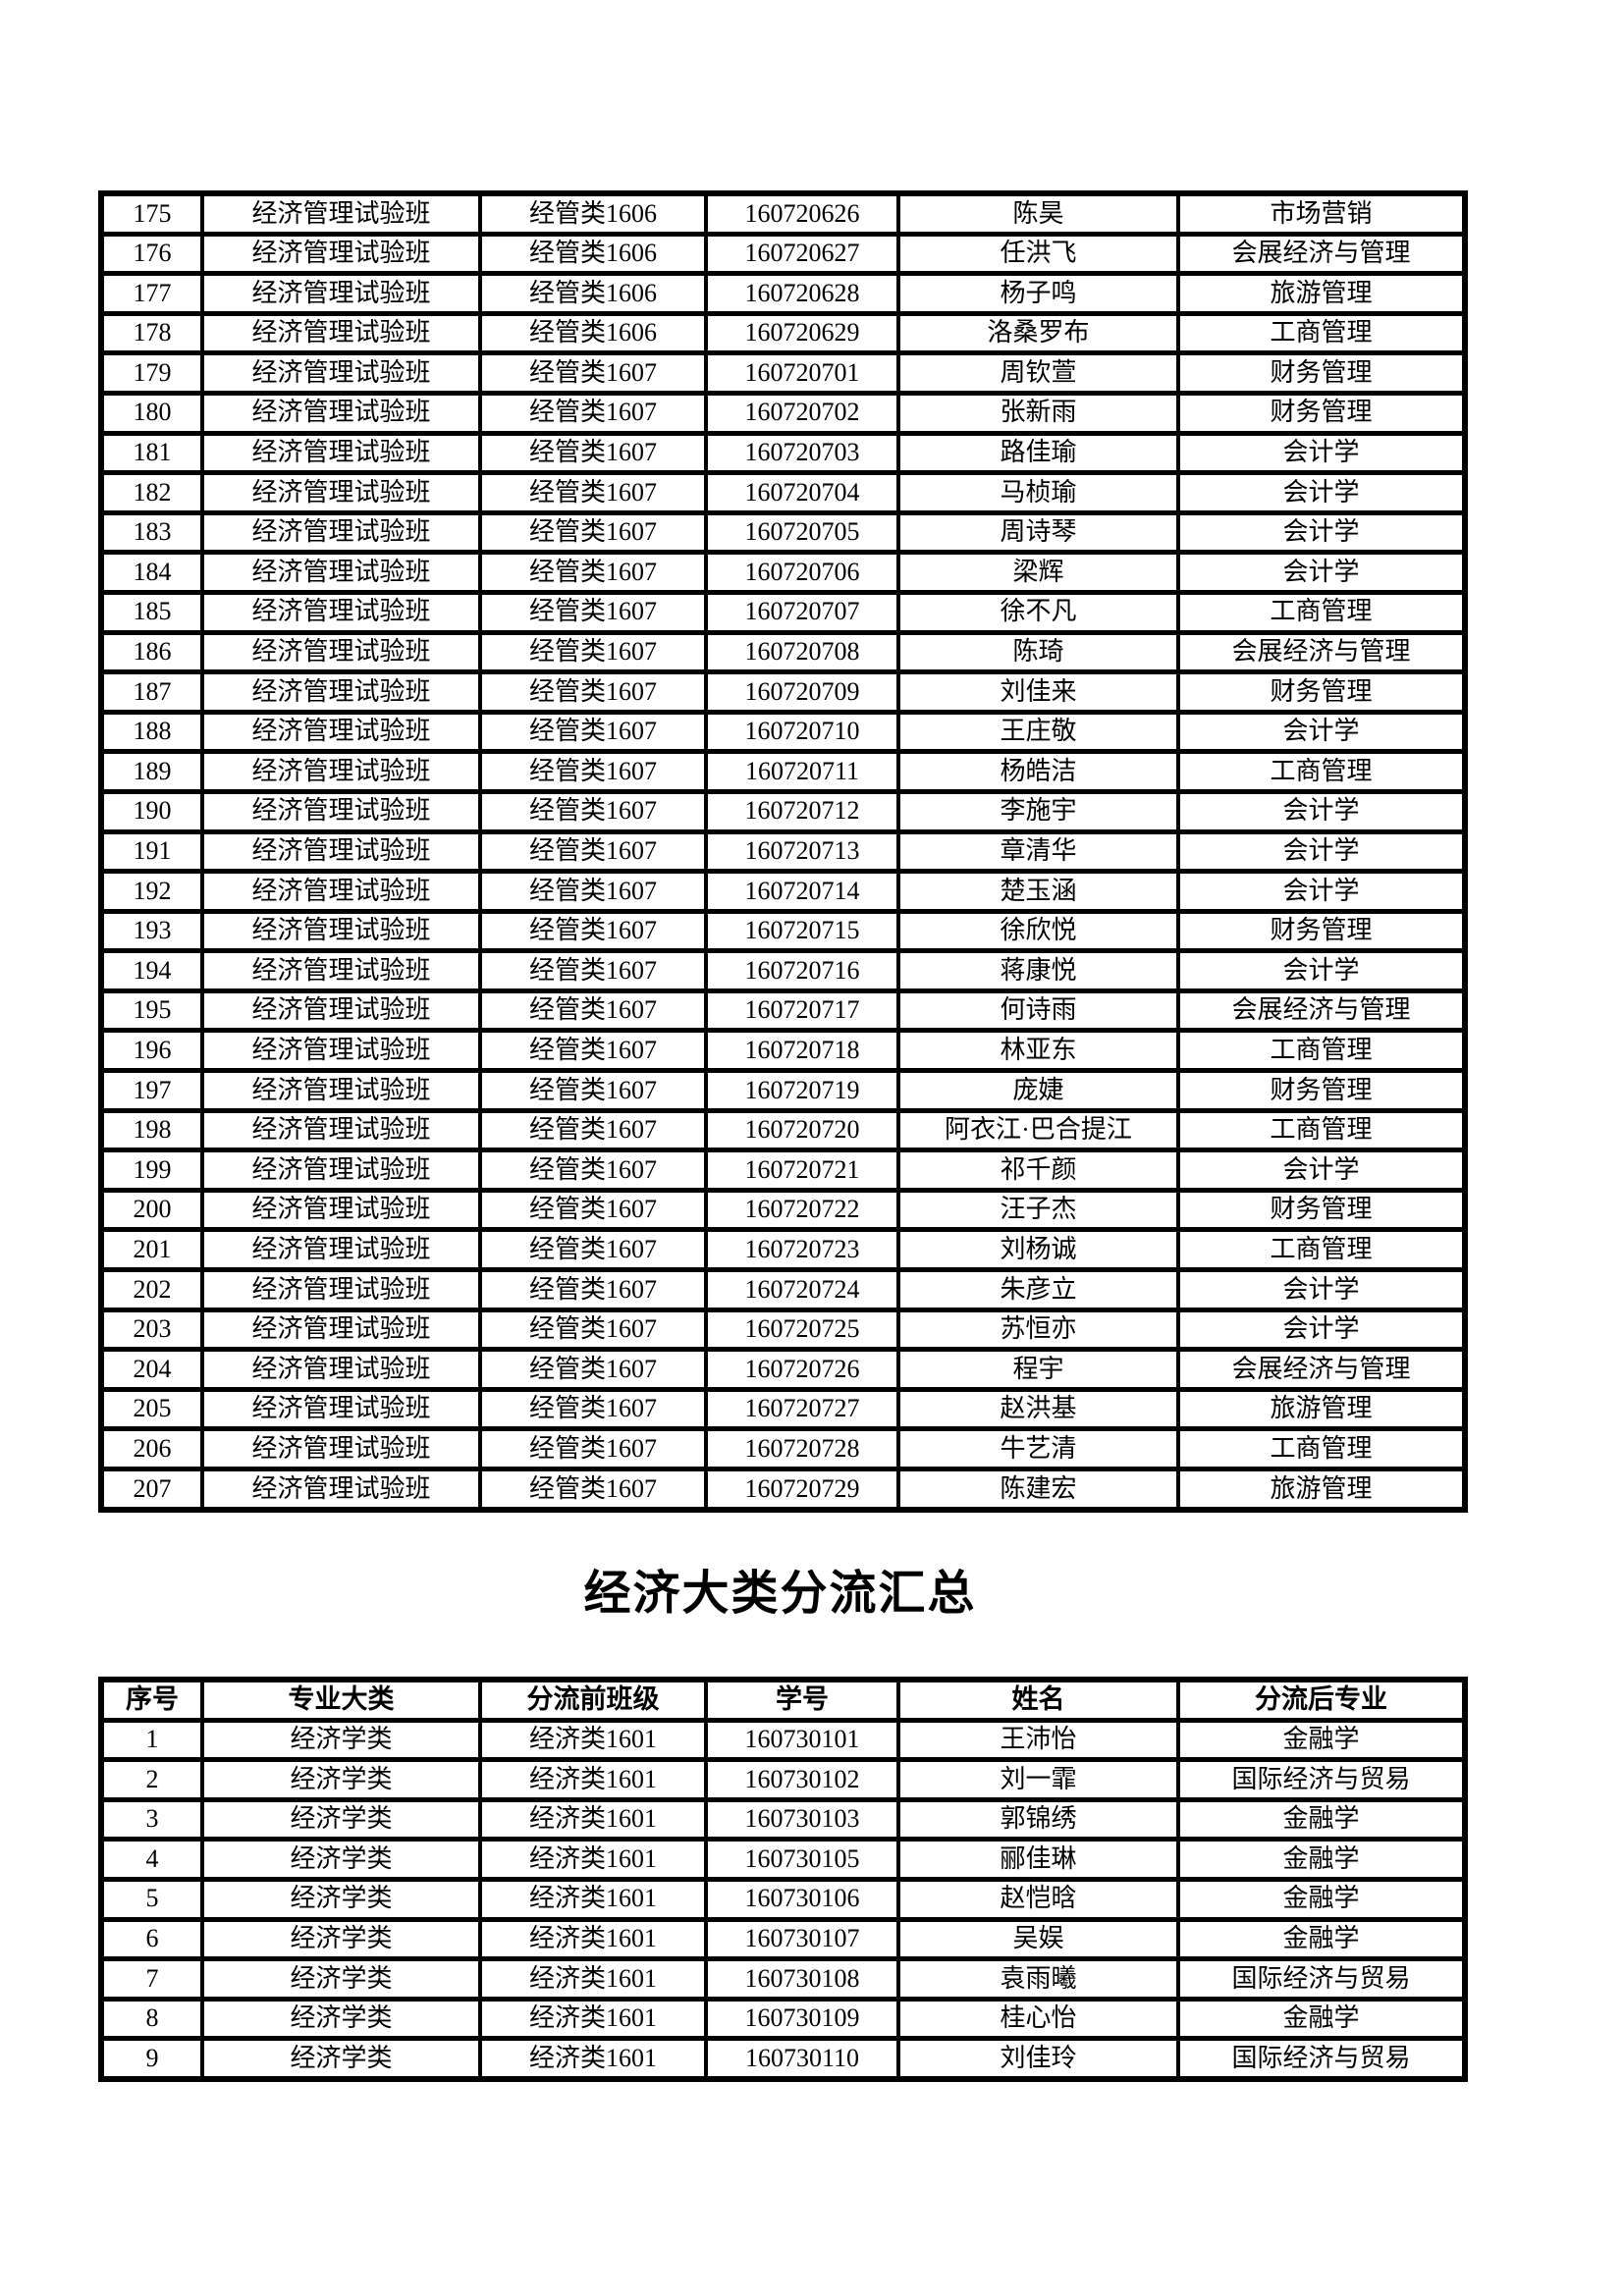  I want to click on table-cell: 160720716, so click(802, 971).